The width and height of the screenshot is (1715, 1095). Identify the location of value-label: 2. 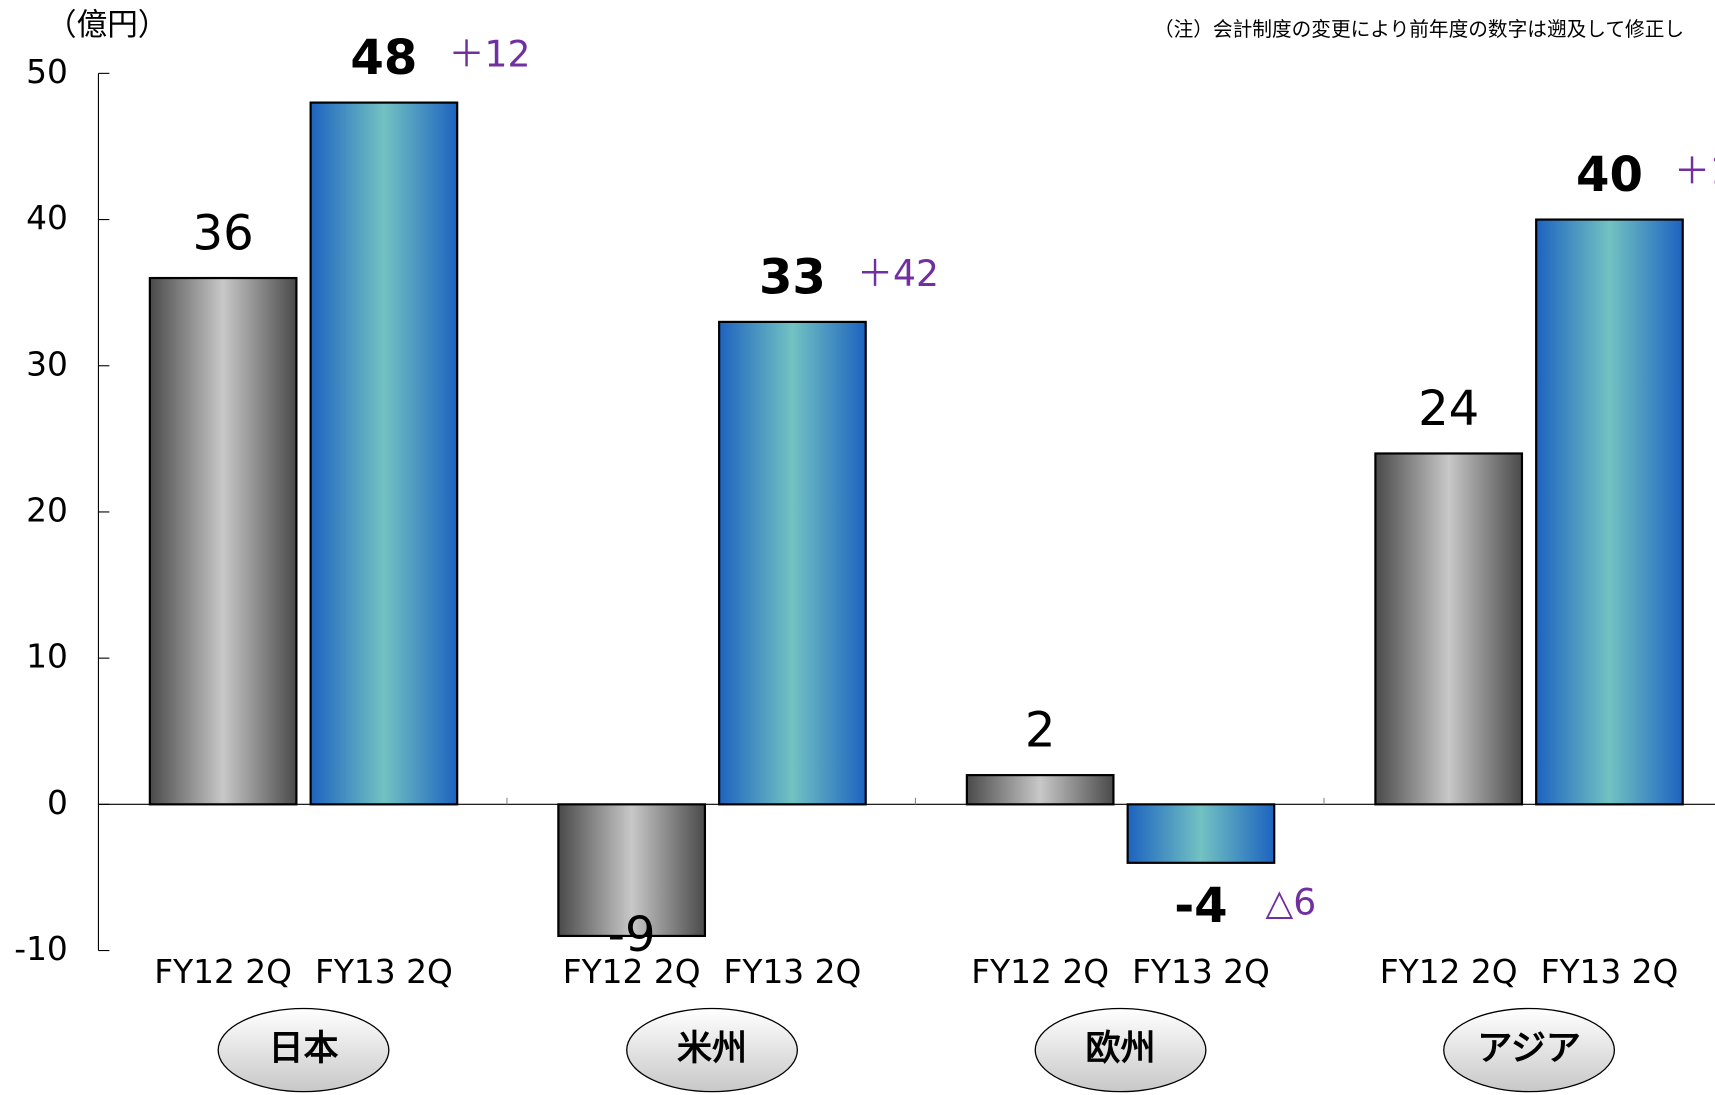
(1040, 731).